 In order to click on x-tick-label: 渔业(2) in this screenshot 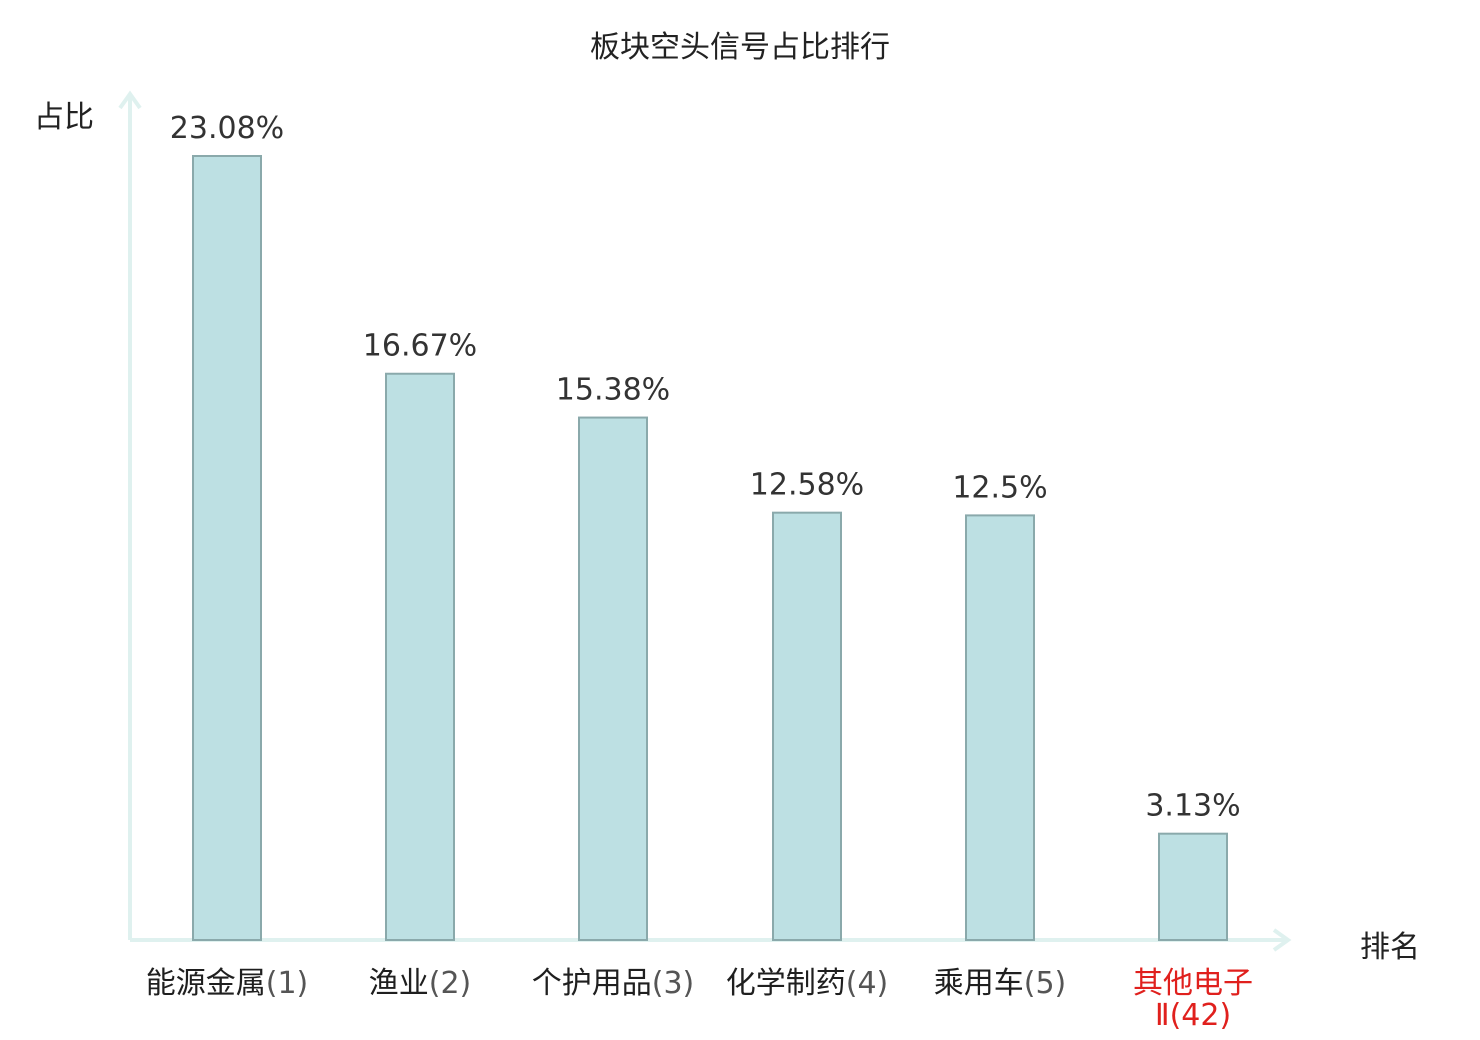, I will do `click(420, 983)`.